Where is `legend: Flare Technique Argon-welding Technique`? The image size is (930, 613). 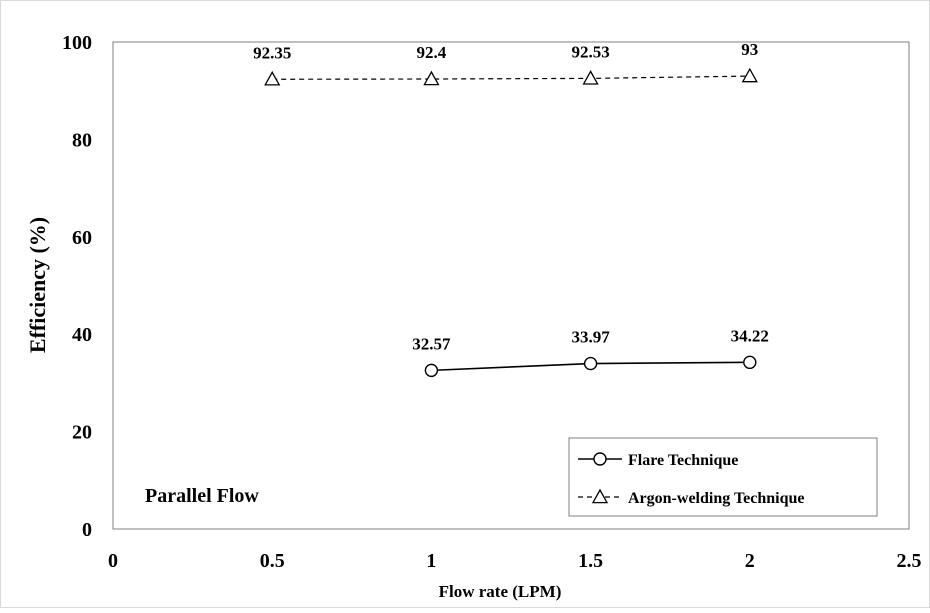 legend: Flare Technique Argon-welding Technique is located at coordinates (723, 477).